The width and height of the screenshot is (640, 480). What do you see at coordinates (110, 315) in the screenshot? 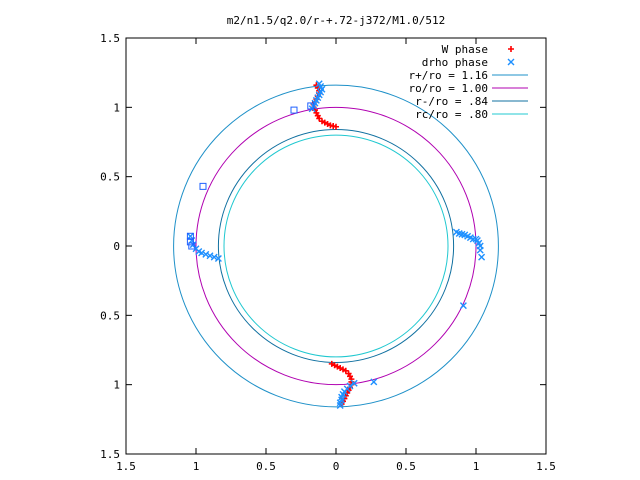
I see `y-tick-label-4: 0.5` at bounding box center [110, 315].